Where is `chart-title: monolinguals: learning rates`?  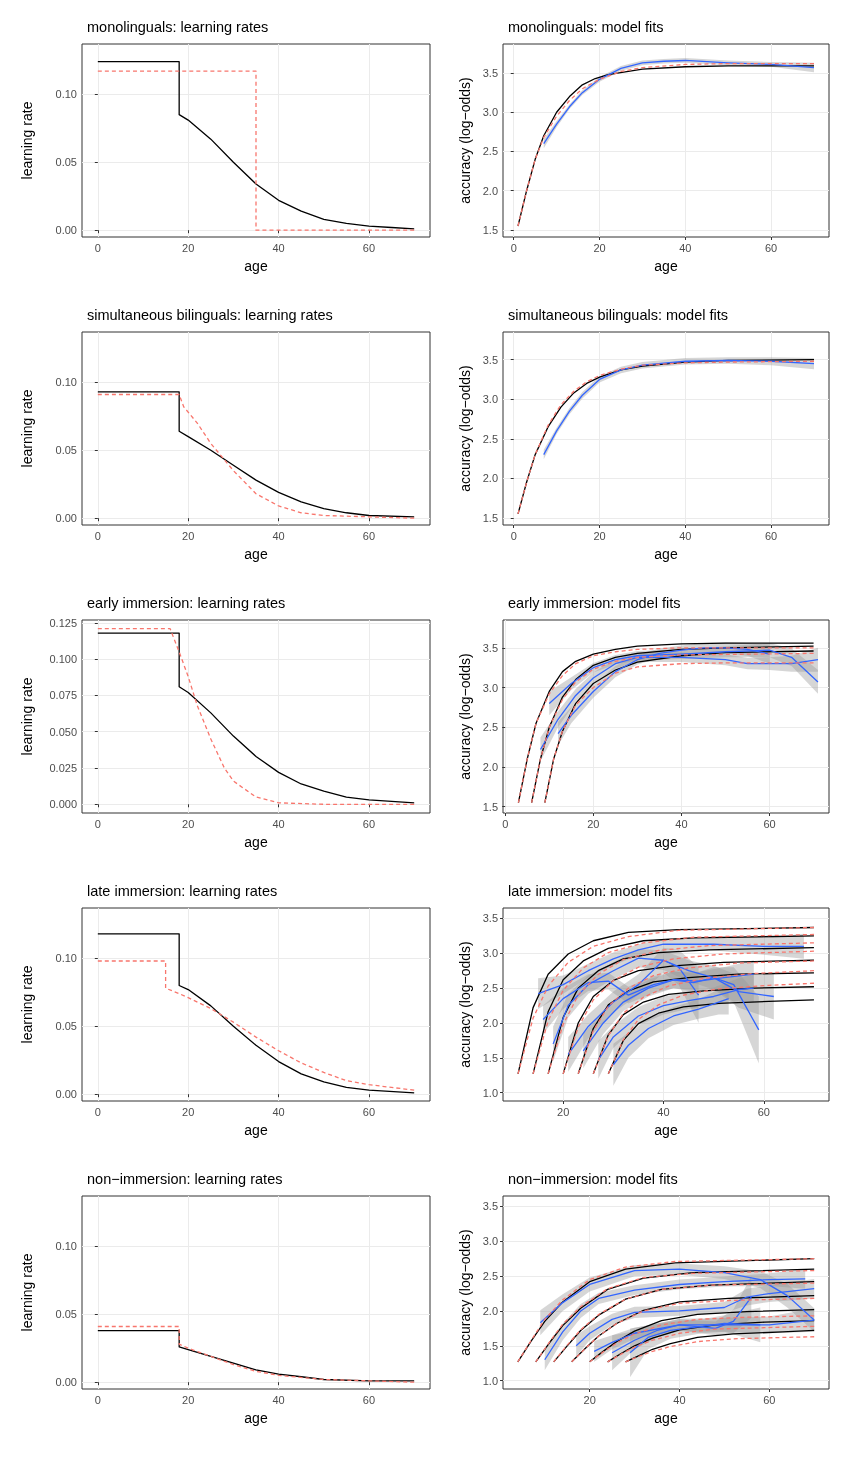 chart-title: monolinguals: learning rates is located at coordinates (178, 26).